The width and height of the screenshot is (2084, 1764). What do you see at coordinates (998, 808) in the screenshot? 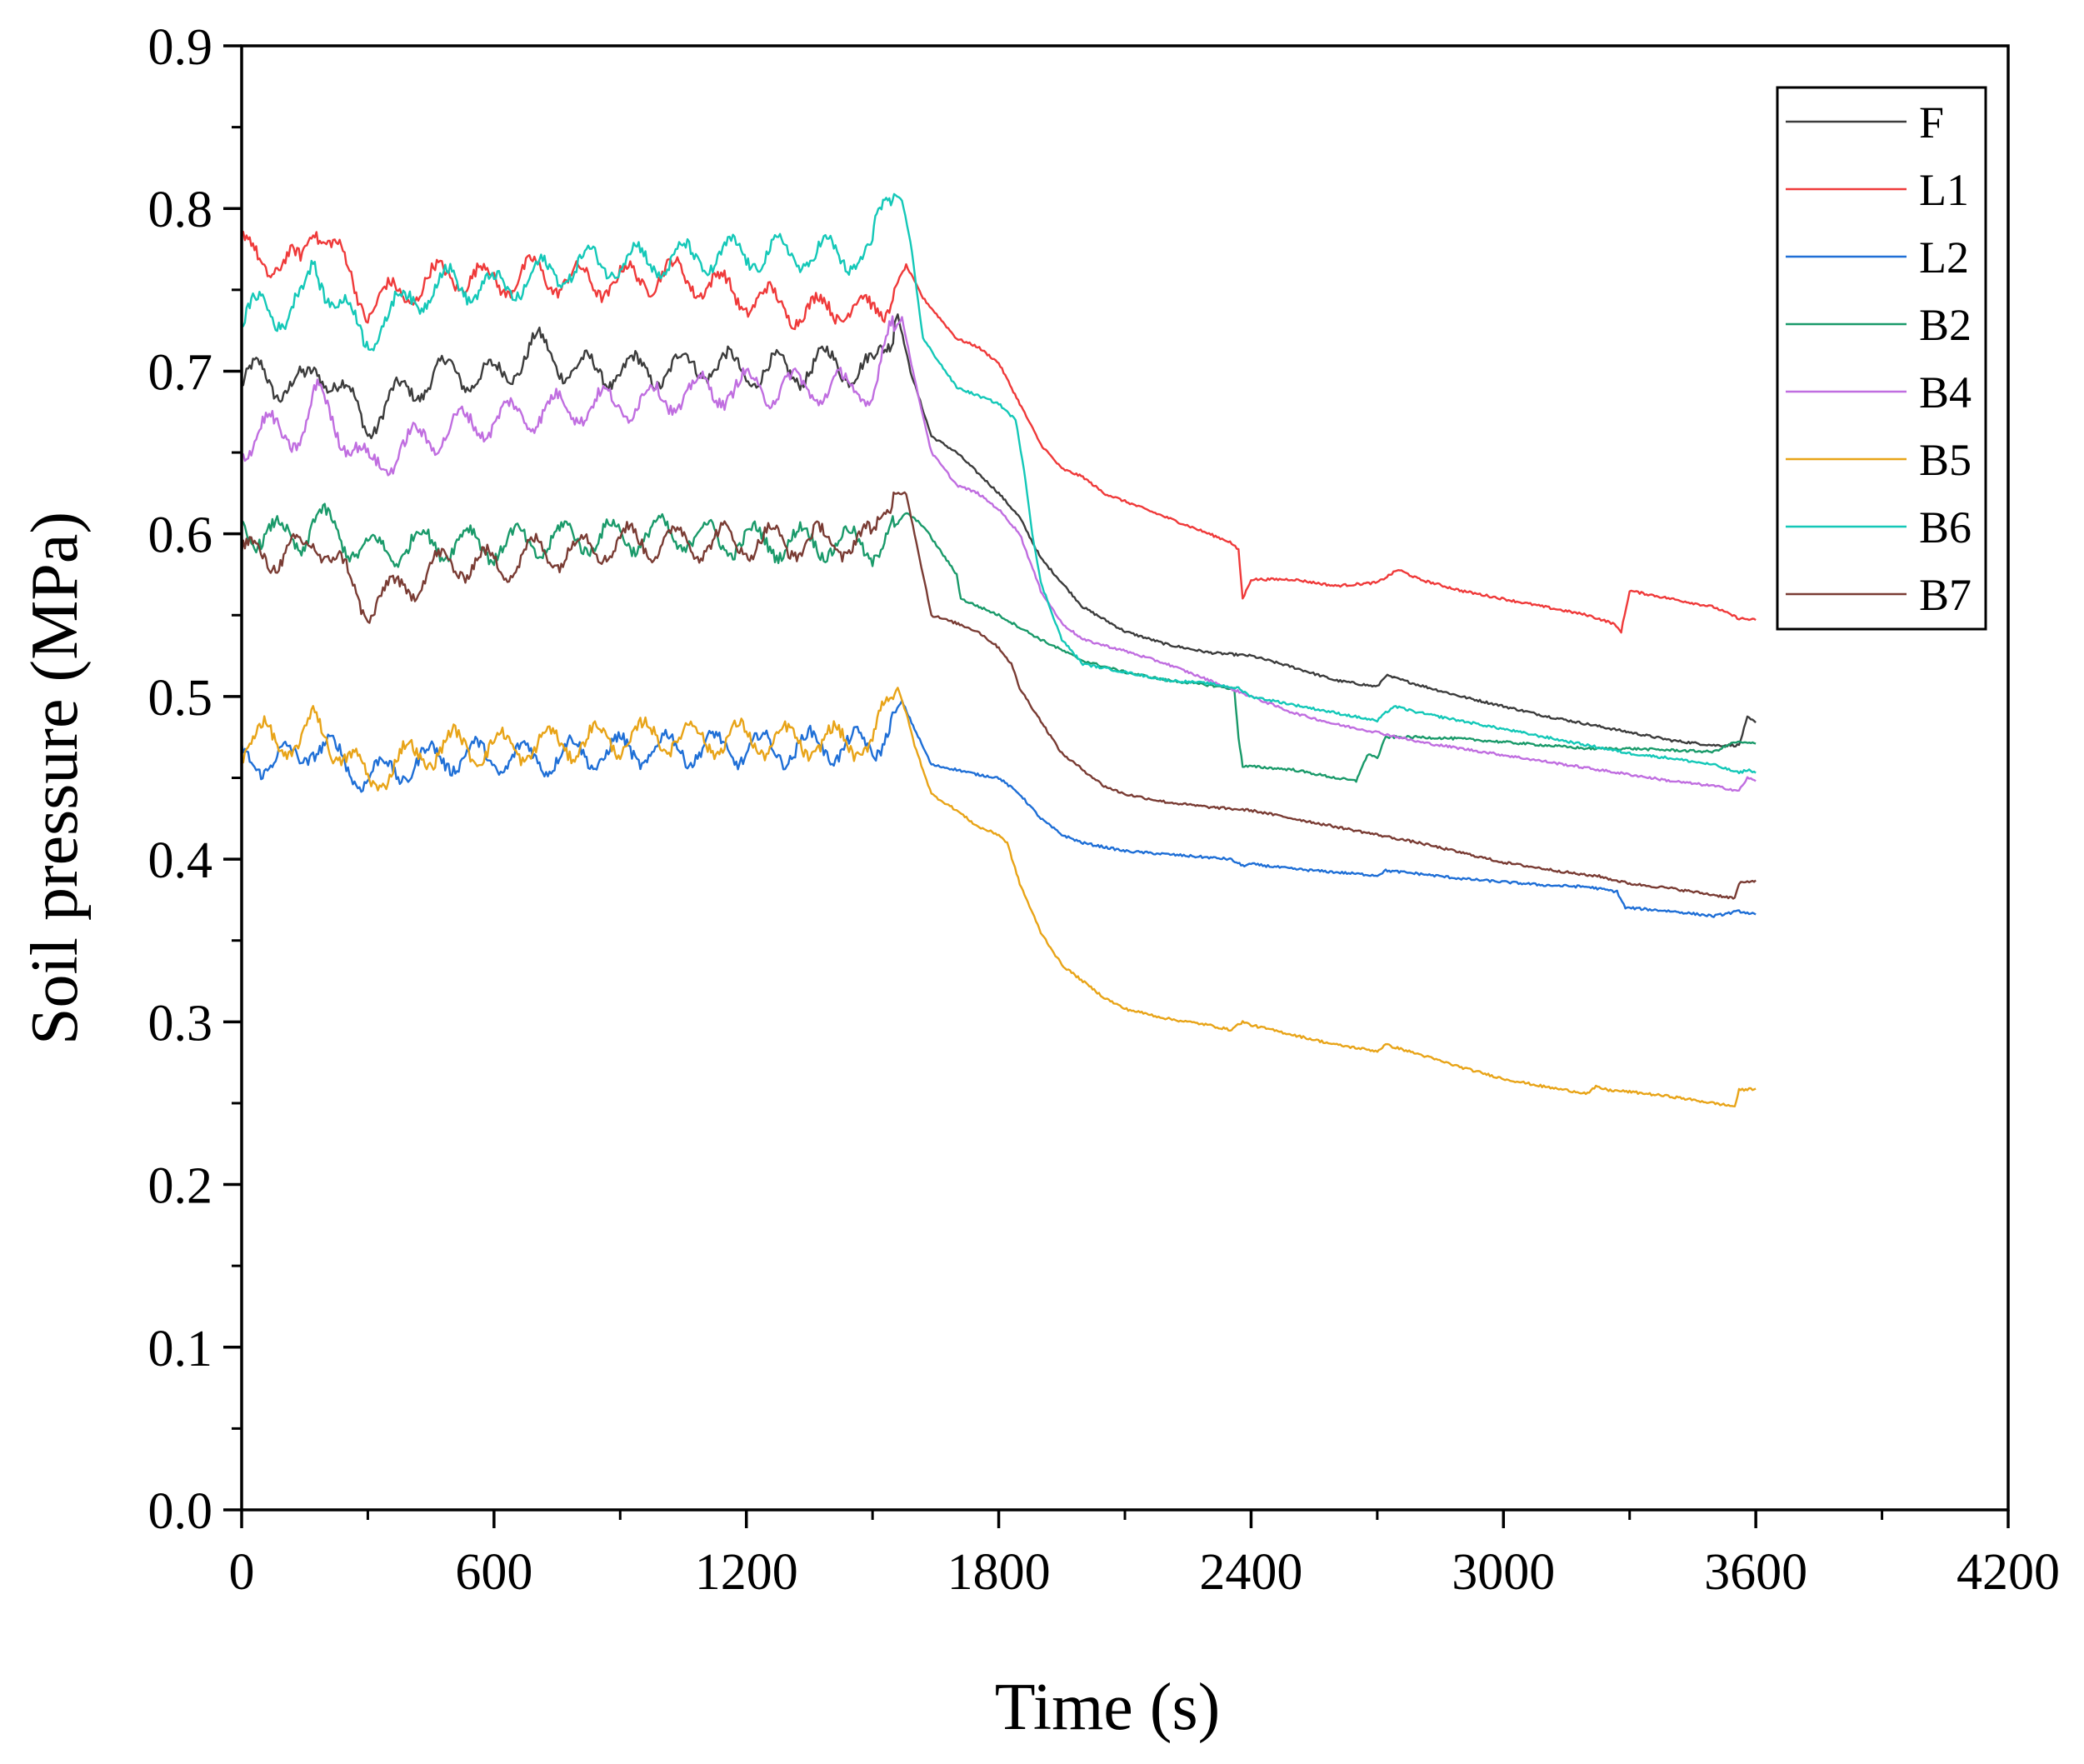
I see `series-line-l2` at bounding box center [998, 808].